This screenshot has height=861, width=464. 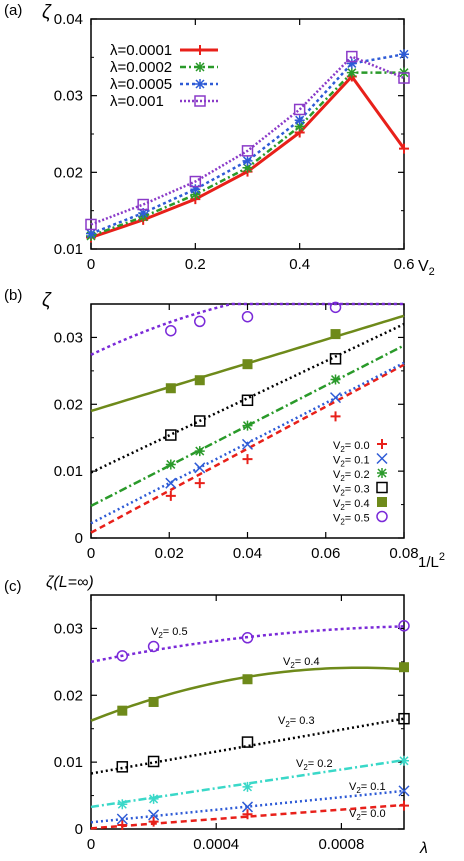 I want to click on x-axis-label-sub: 2, so click(x=432, y=272).